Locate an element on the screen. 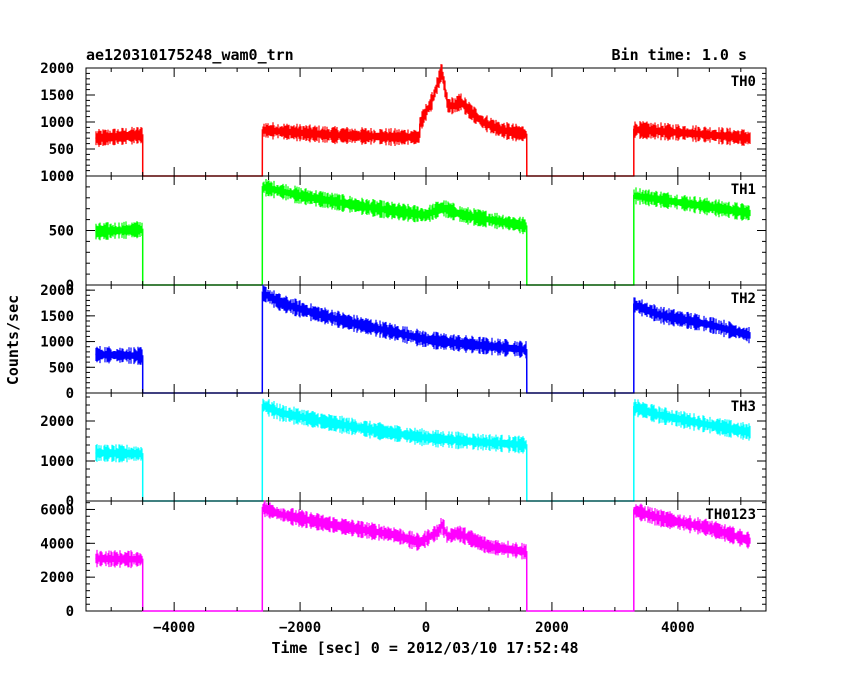 The height and width of the screenshot is (680, 850). y-axis-label: Counts/sec is located at coordinates (13, 340).